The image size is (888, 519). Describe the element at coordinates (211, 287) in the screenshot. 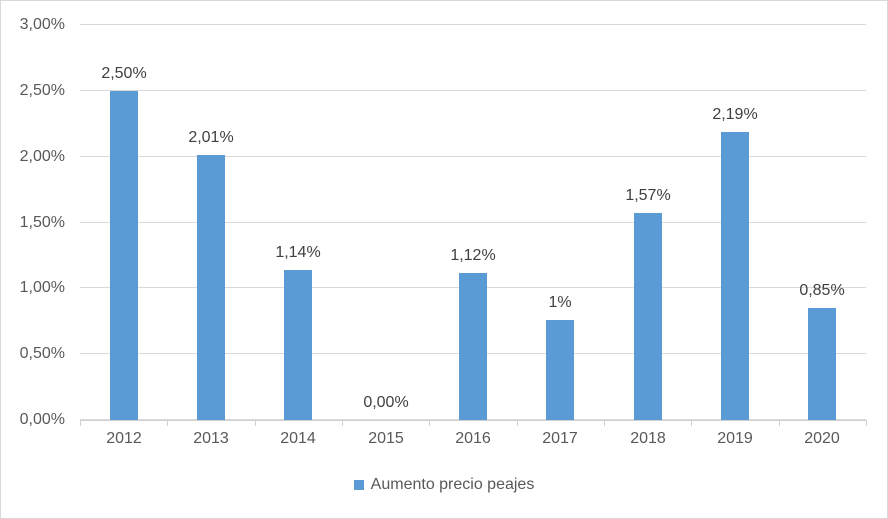

I see `bar-2013` at that location.